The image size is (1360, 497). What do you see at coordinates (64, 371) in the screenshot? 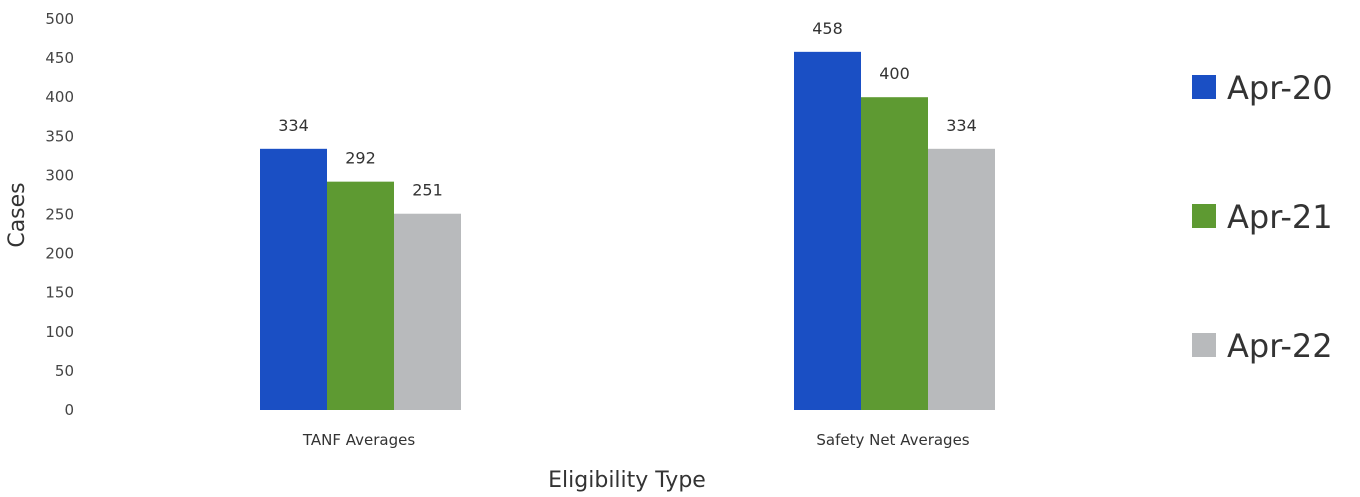
I see `y-tick-label: 50` at bounding box center [64, 371].